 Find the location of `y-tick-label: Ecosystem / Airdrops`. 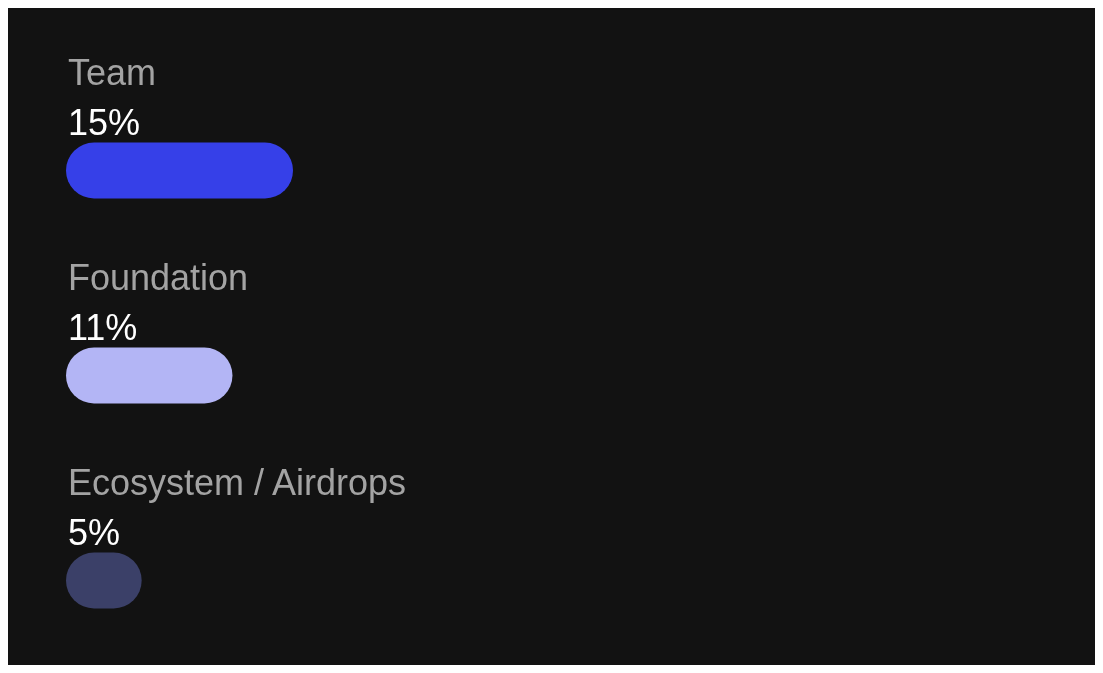

y-tick-label: Ecosystem / Airdrops is located at coordinates (237, 482).